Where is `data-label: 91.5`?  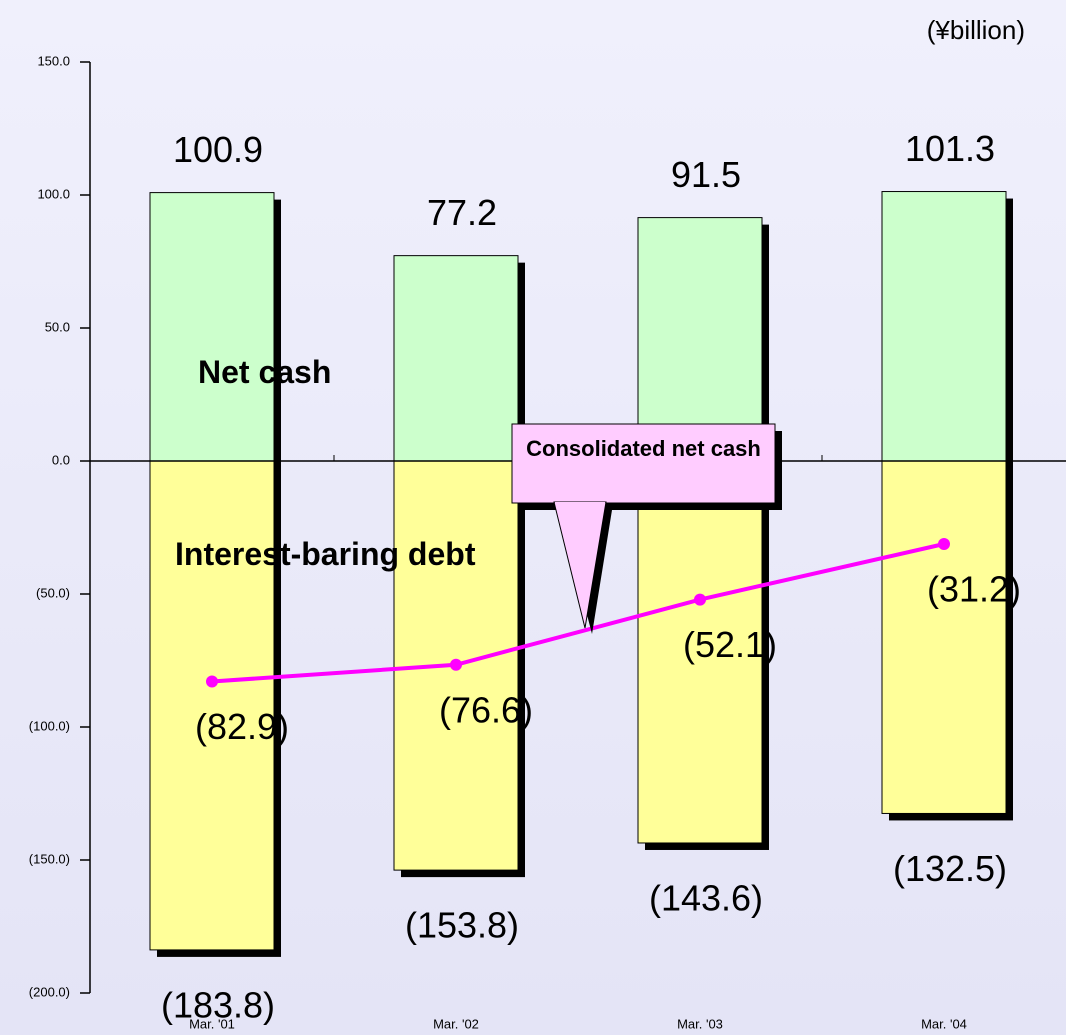
data-label: 91.5 is located at coordinates (706, 174).